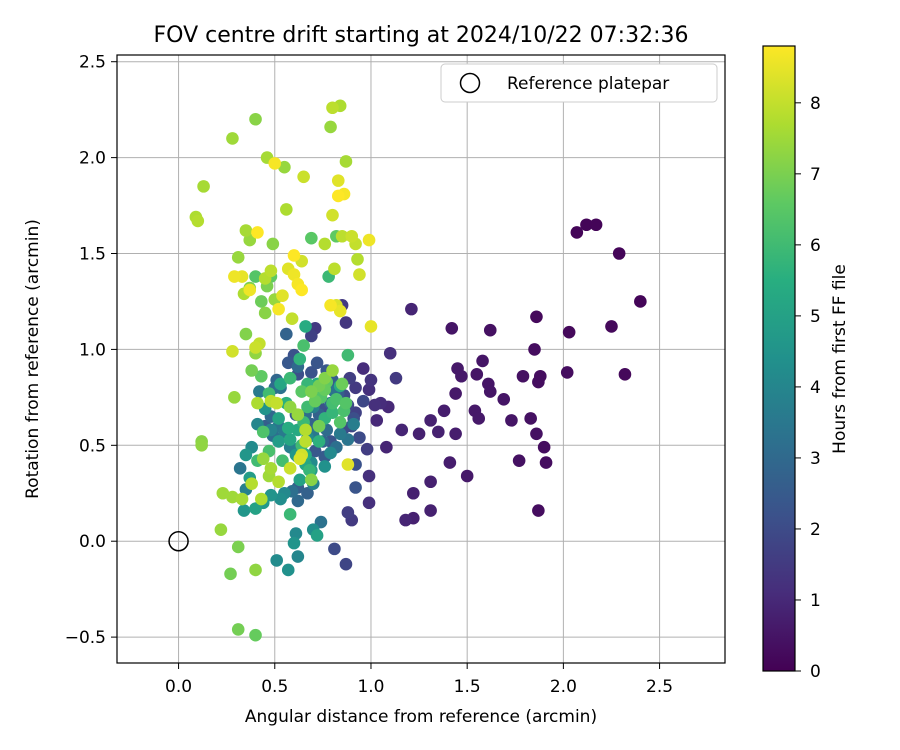  I want to click on y-axis-ticks: −0.5 0.0 0.5 1.0 1.5 2.0 2.5, so click(91, 350).